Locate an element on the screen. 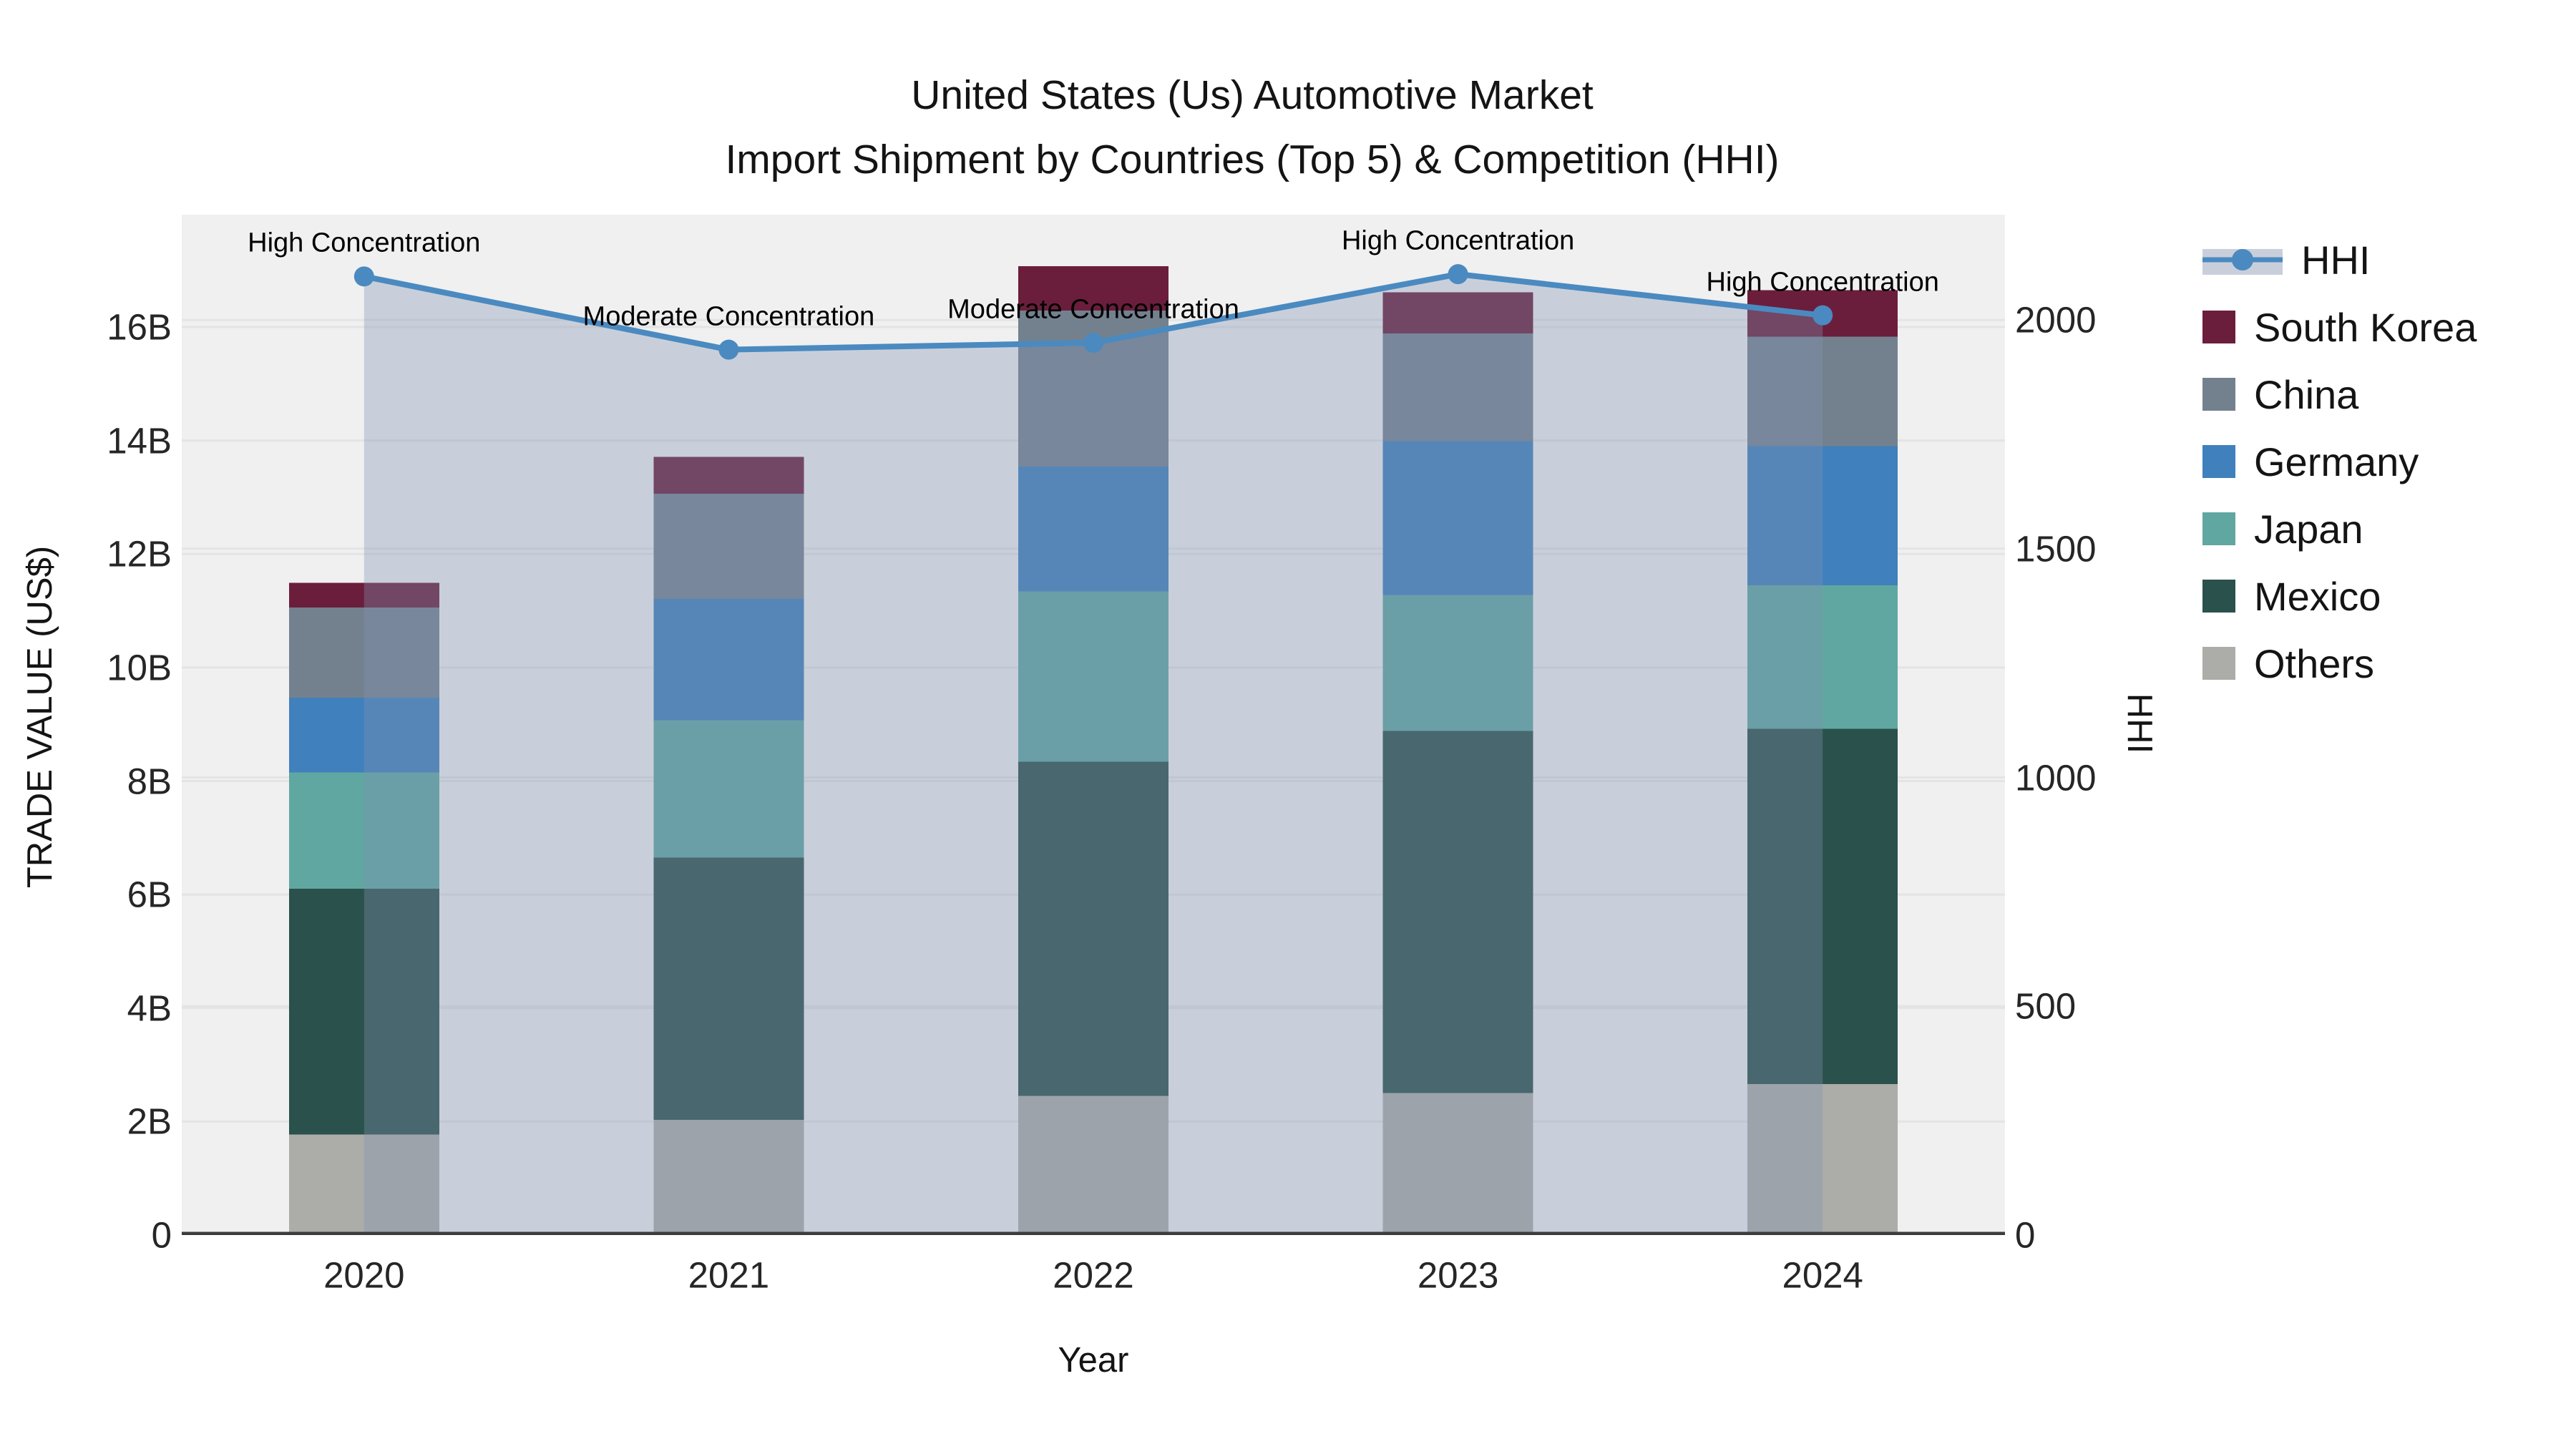 The height and width of the screenshot is (1449, 2576). bar-segment-mexico-2023 is located at coordinates (1457, 912).